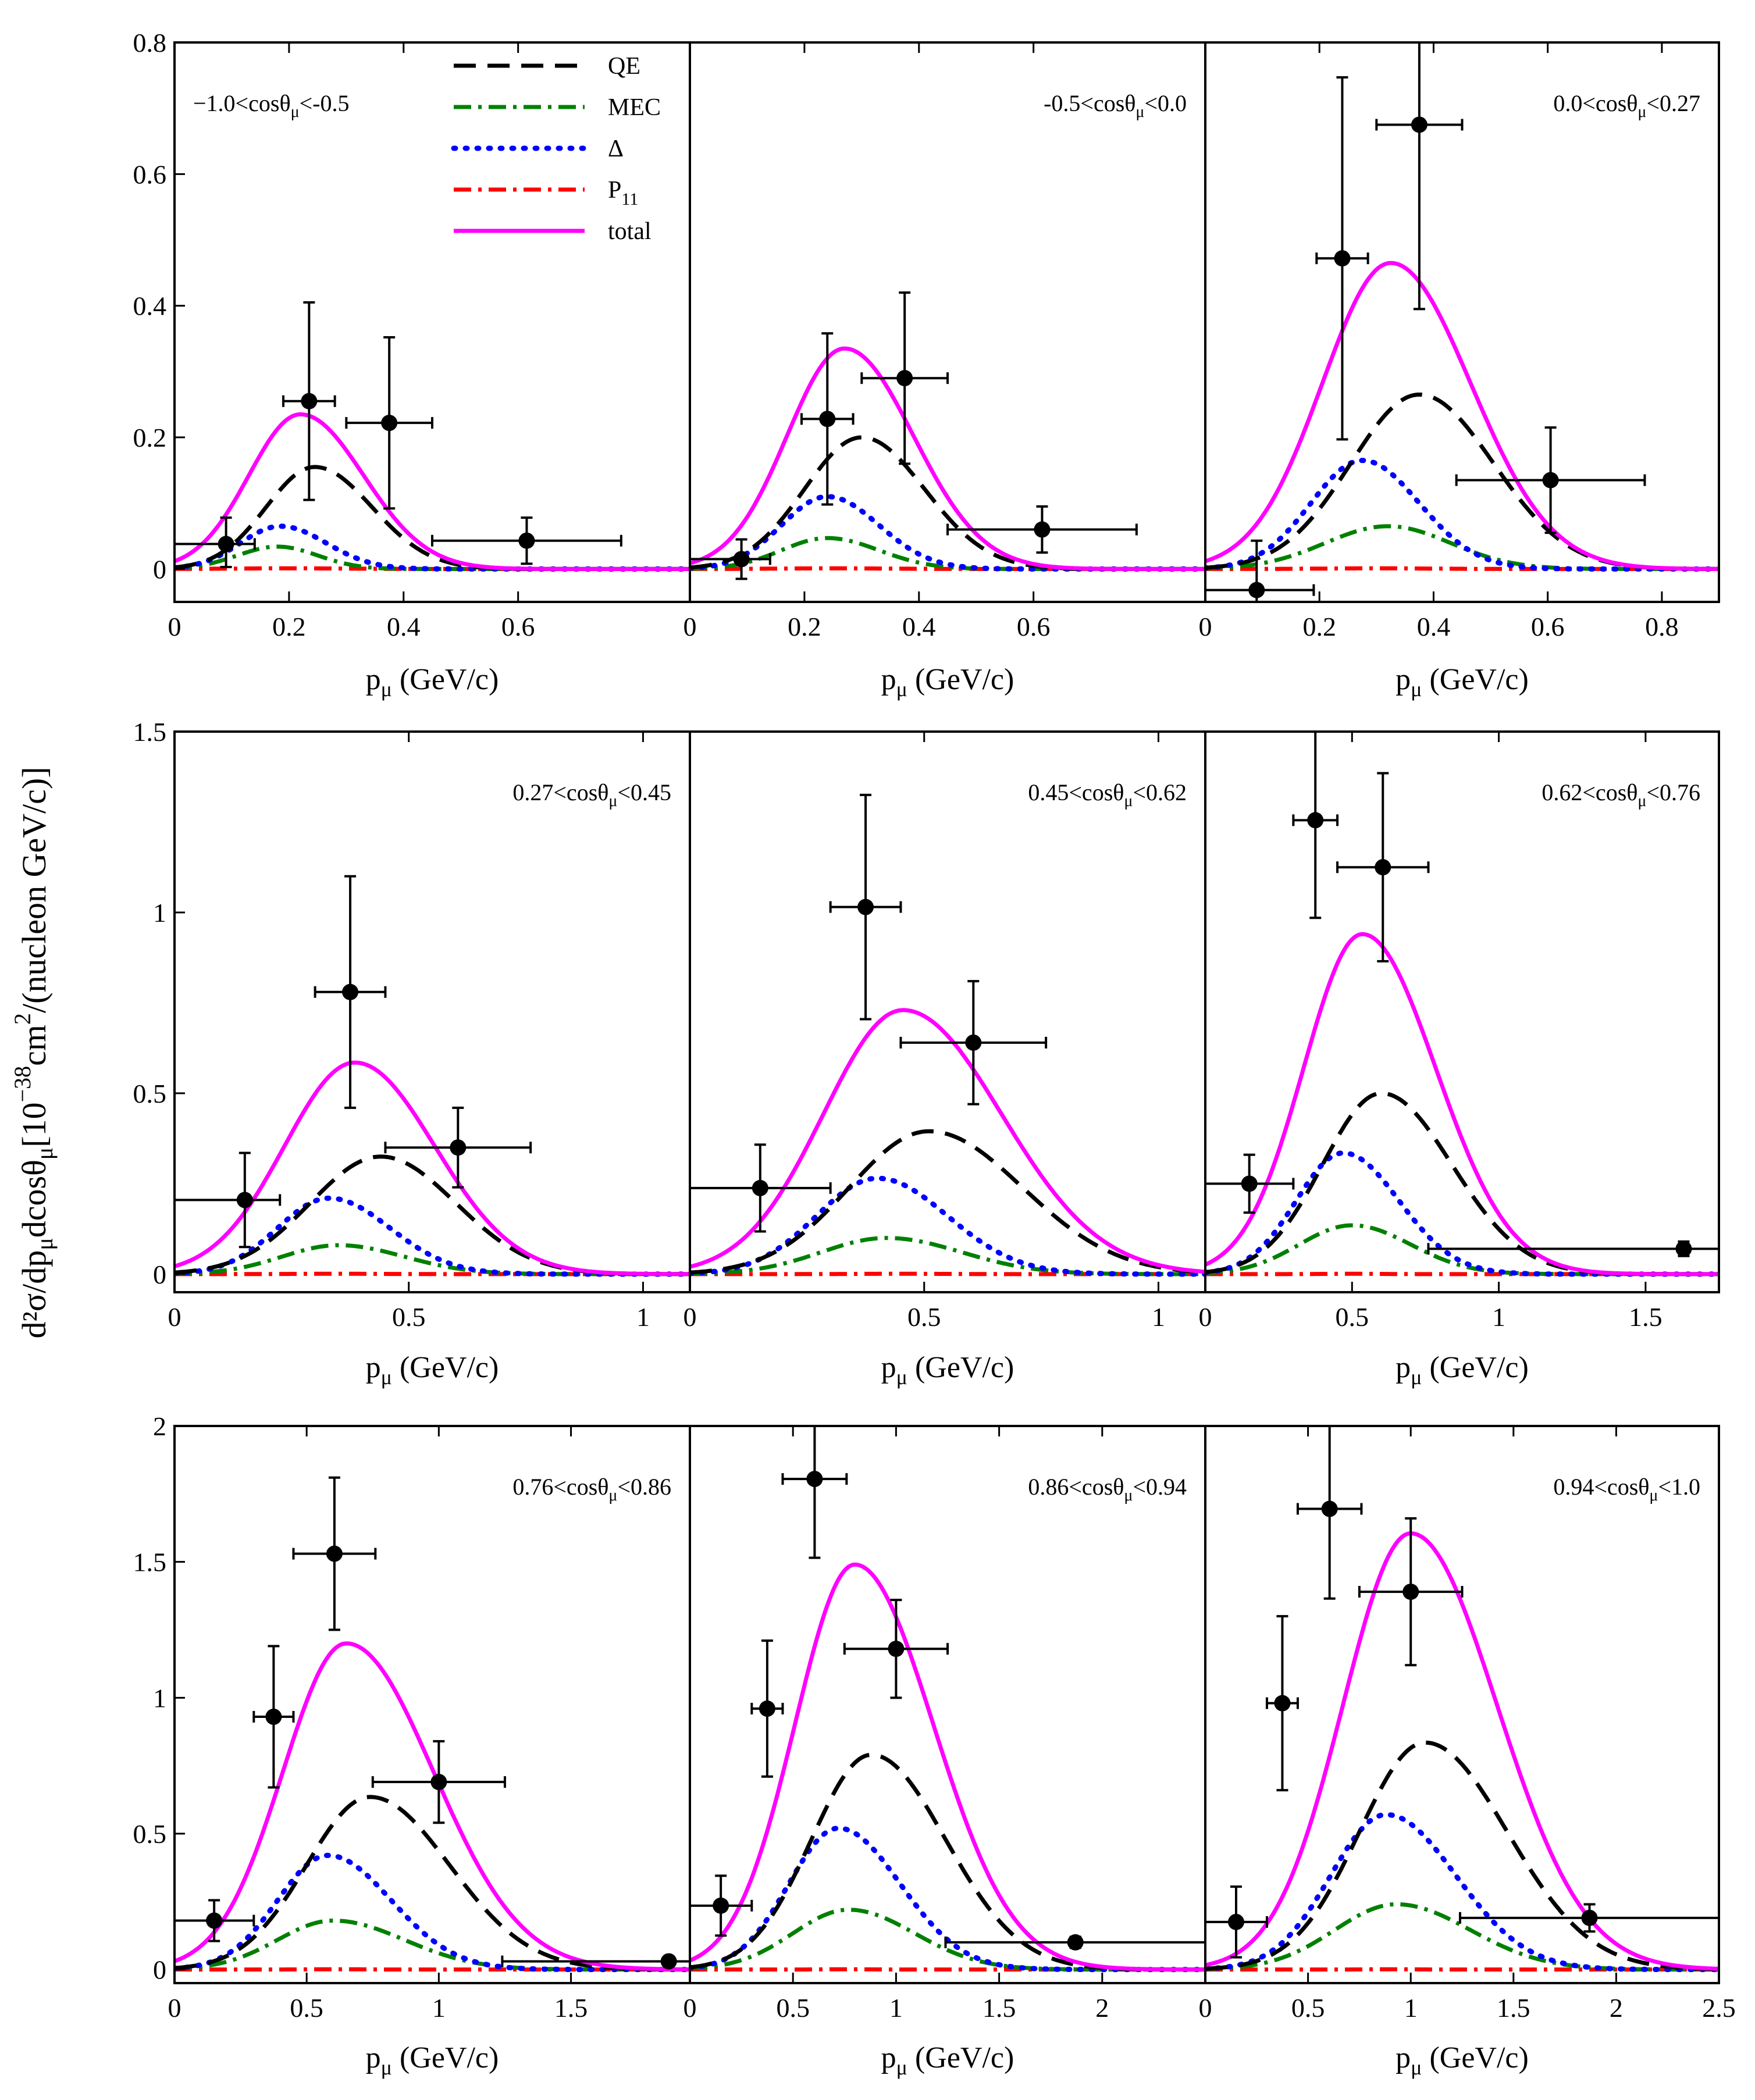 Image resolution: width=1755 pixels, height=2100 pixels. I want to click on panel-title: 0.27<cosθμ<0.45, so click(591, 794).